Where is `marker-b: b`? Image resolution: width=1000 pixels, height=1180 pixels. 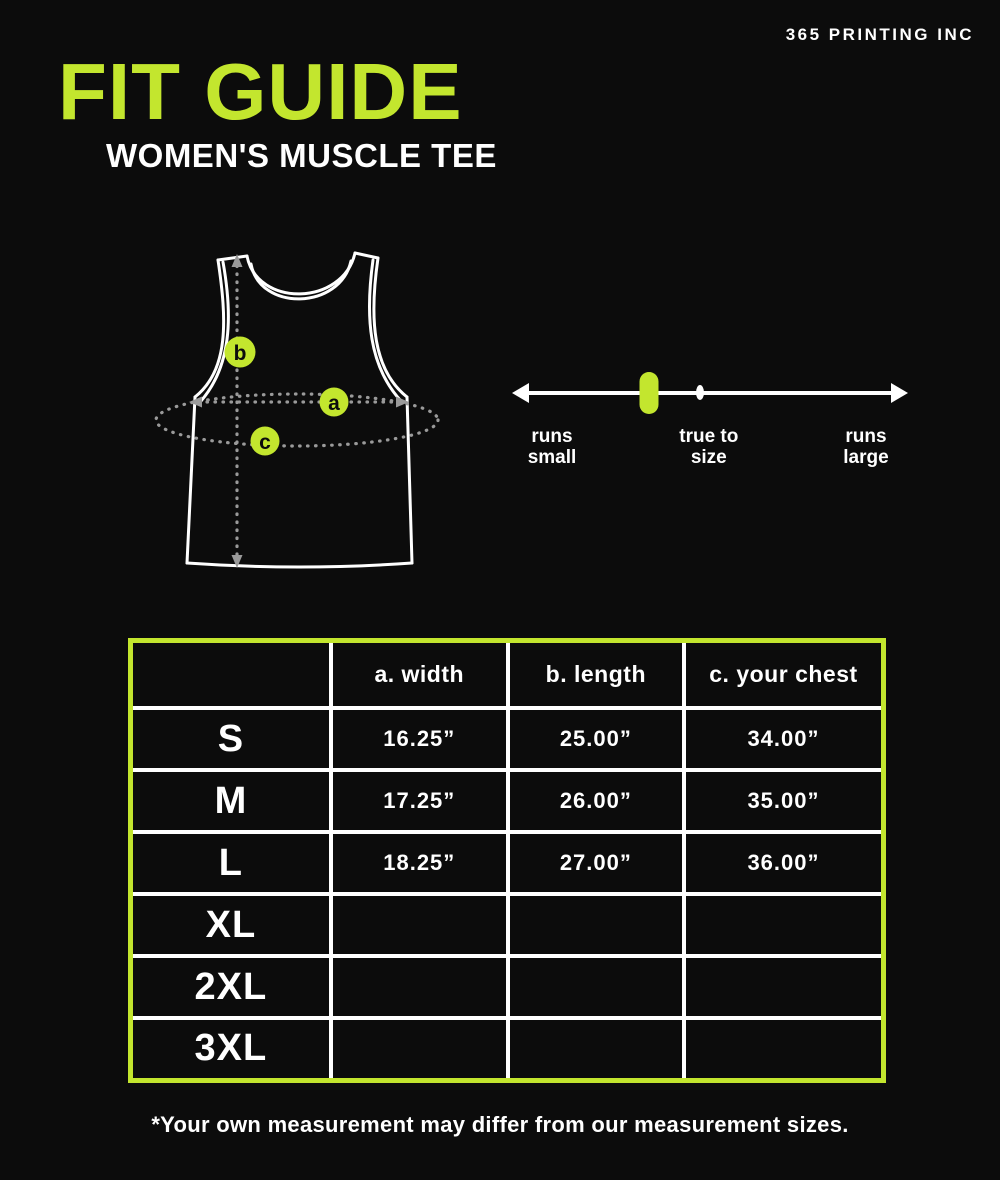 marker-b: b is located at coordinates (240, 352).